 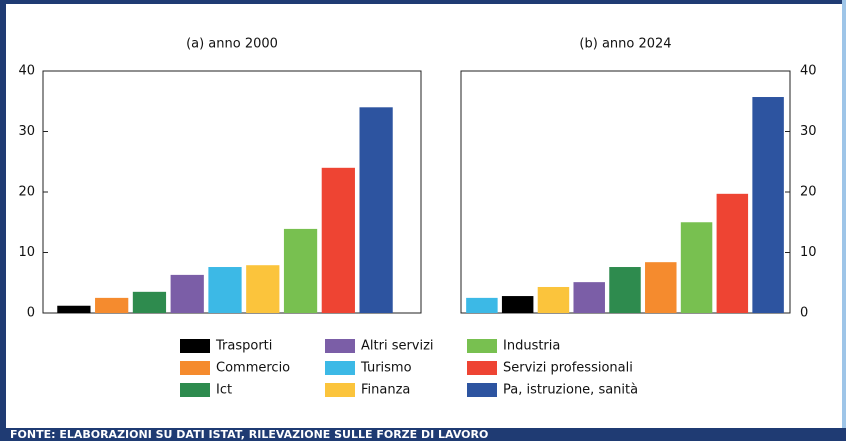 What do you see at coordinates (243, 346) in the screenshot?
I see `legend-label: Trasporti` at bounding box center [243, 346].